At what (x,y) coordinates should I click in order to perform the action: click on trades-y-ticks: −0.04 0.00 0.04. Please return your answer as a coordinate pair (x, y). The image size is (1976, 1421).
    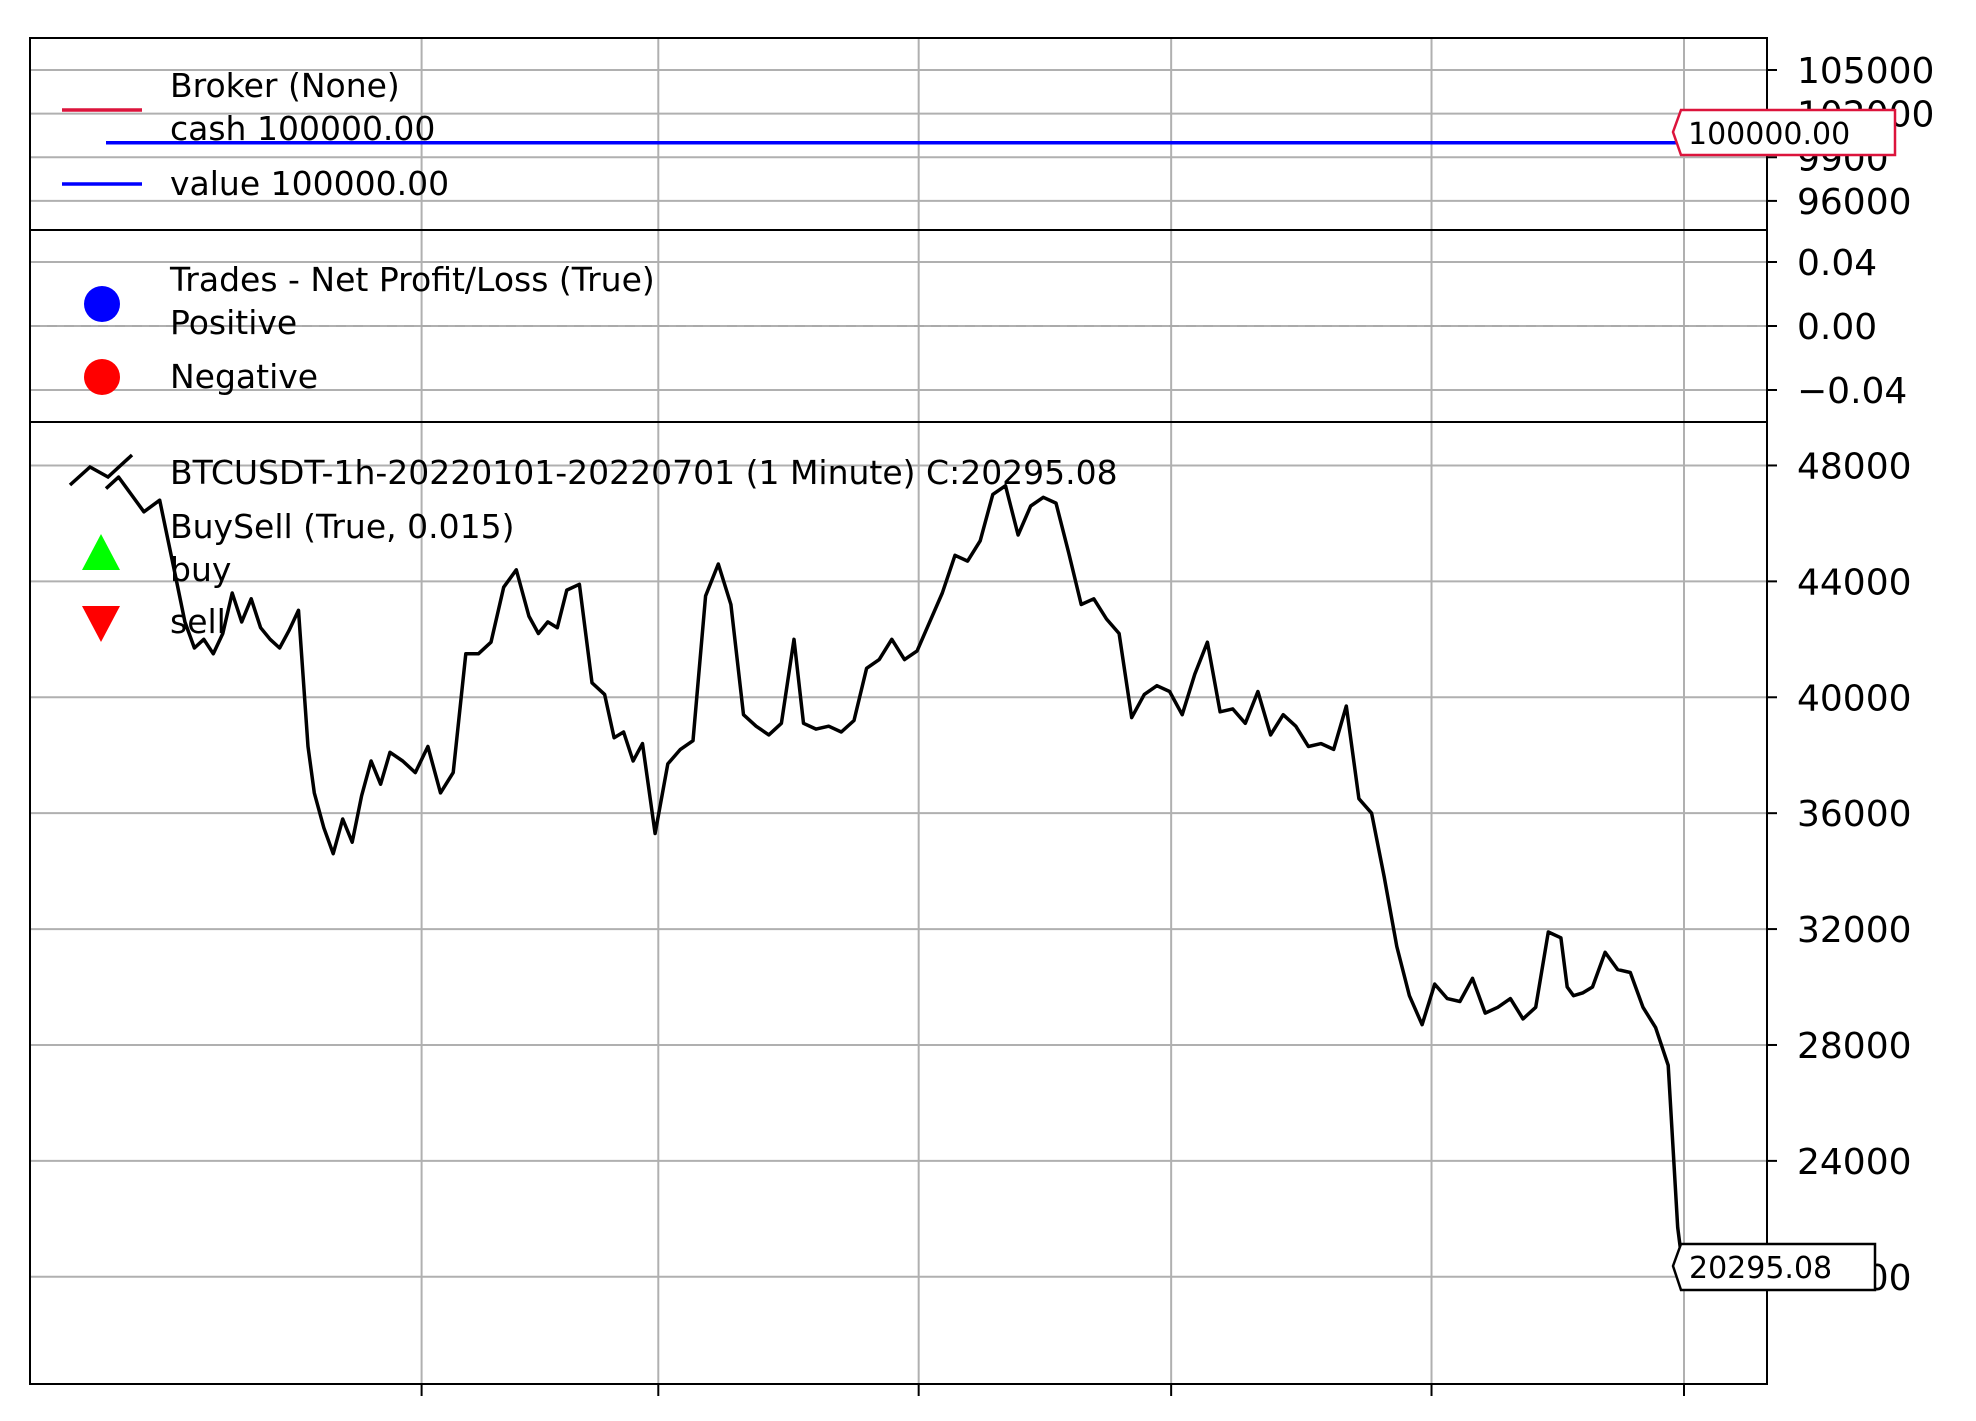
    Looking at the image, I should click on (1837, 327).